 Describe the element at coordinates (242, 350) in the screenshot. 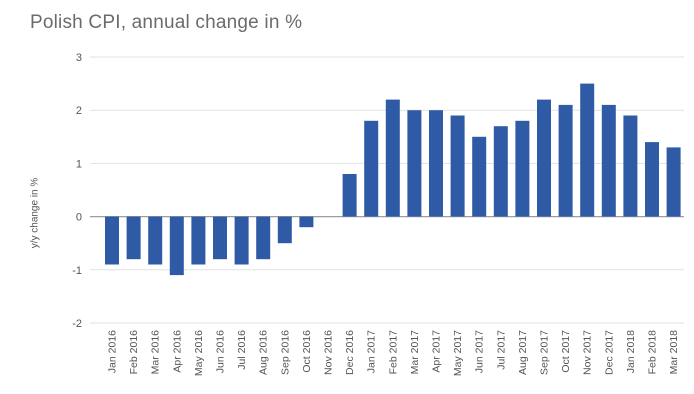

I see `x-tick-label: Jul 2016` at that location.